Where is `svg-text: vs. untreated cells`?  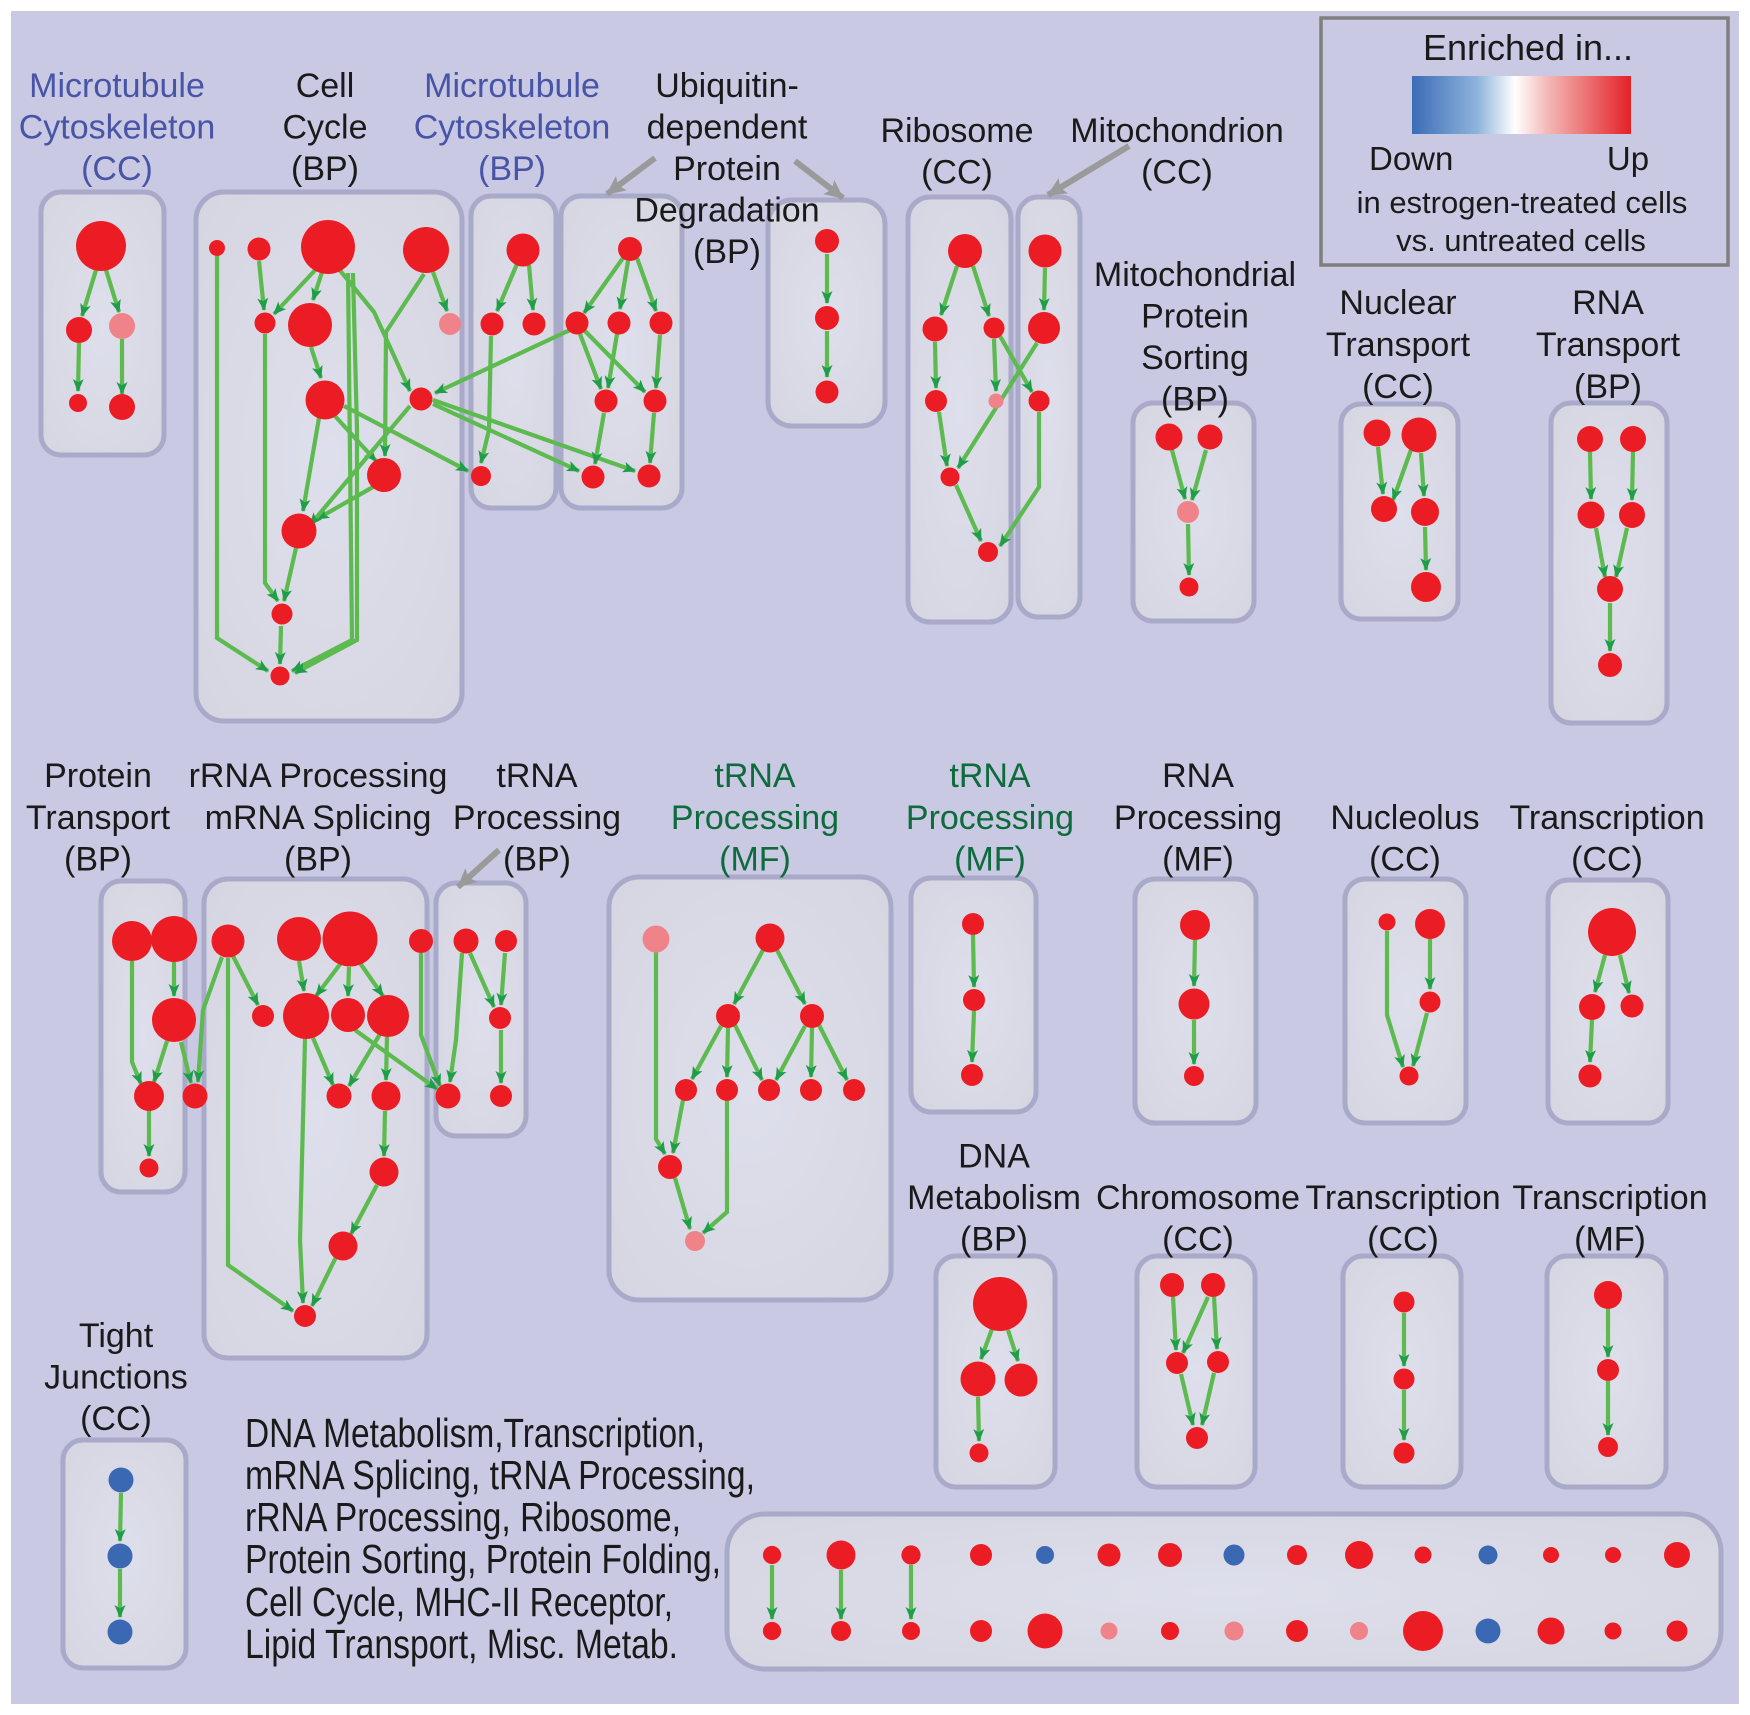
svg-text: vs. untreated cells is located at coordinates (1521, 240).